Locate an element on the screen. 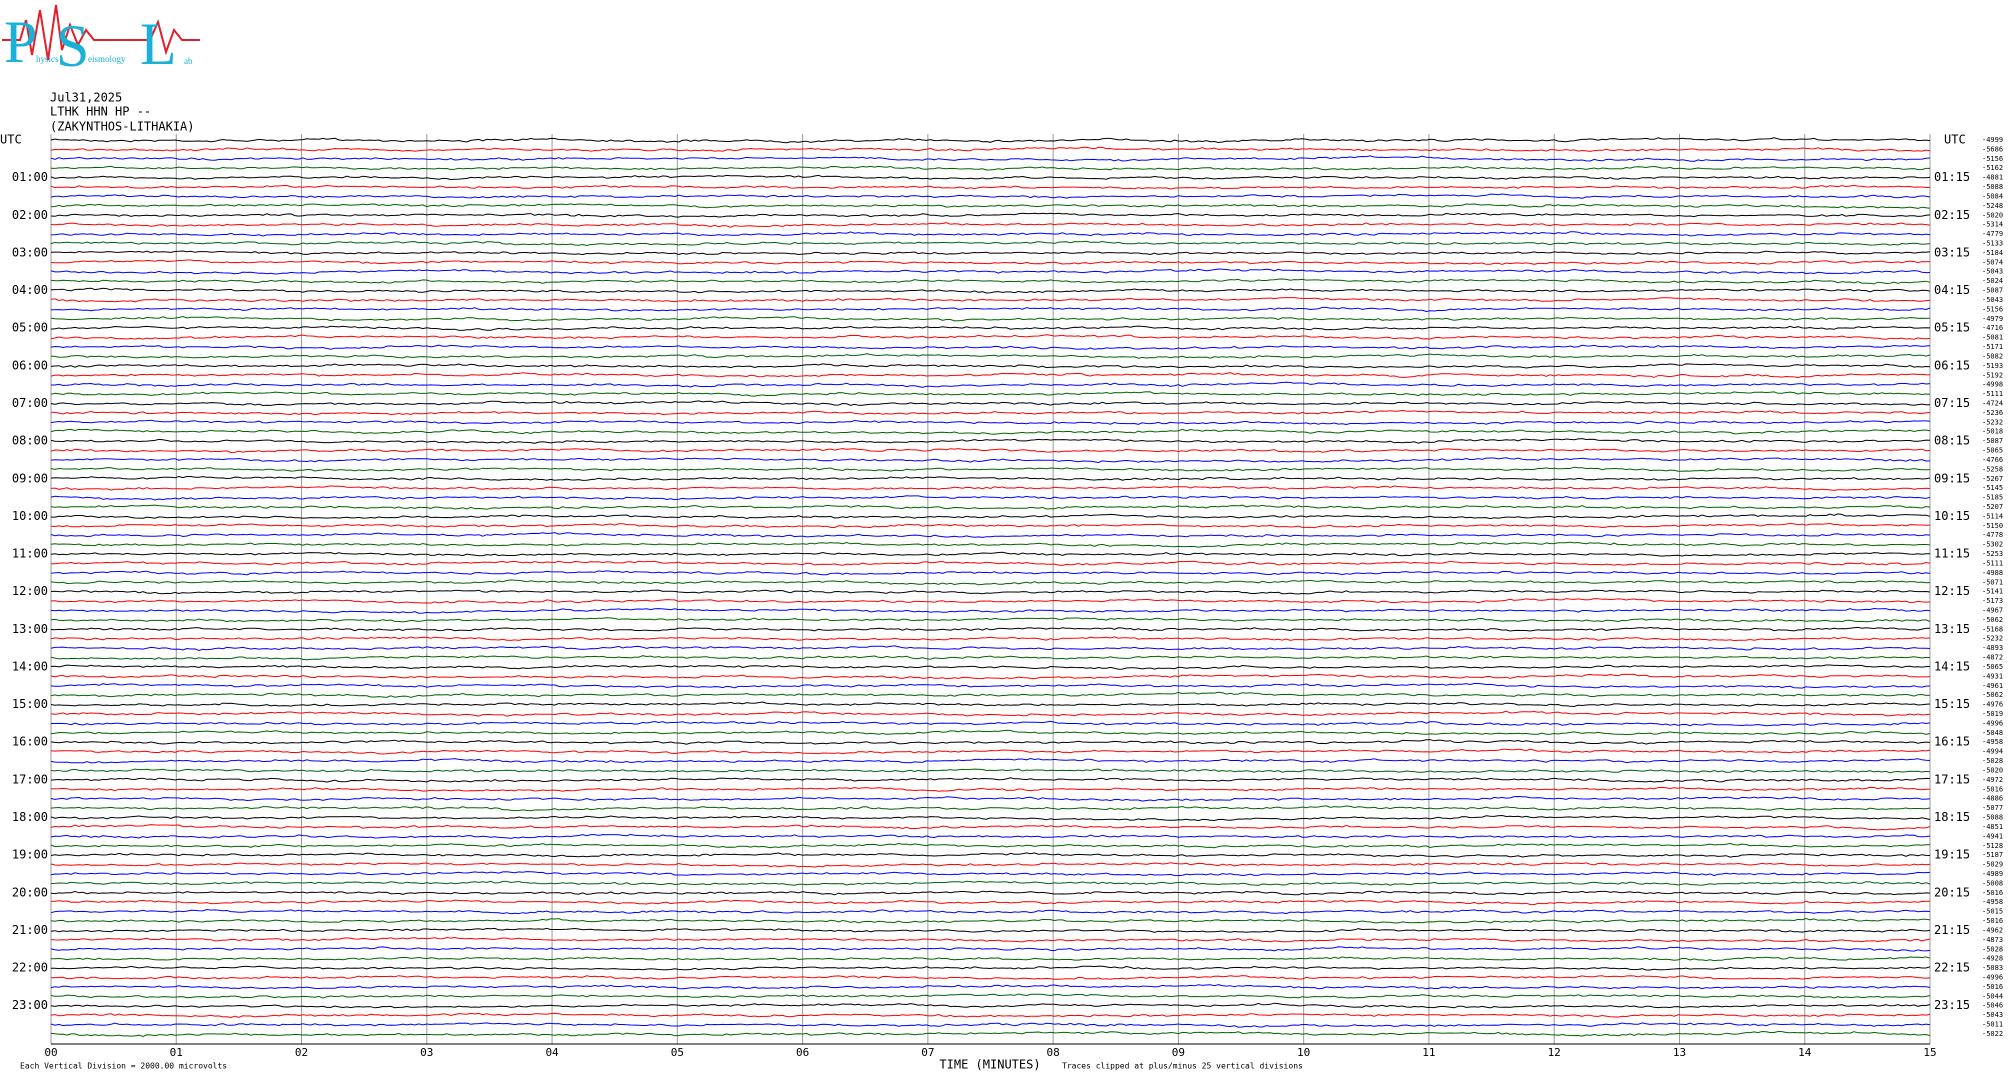 This screenshot has height=1080, width=2010. row-label: 10:00 is located at coordinates (30, 516).